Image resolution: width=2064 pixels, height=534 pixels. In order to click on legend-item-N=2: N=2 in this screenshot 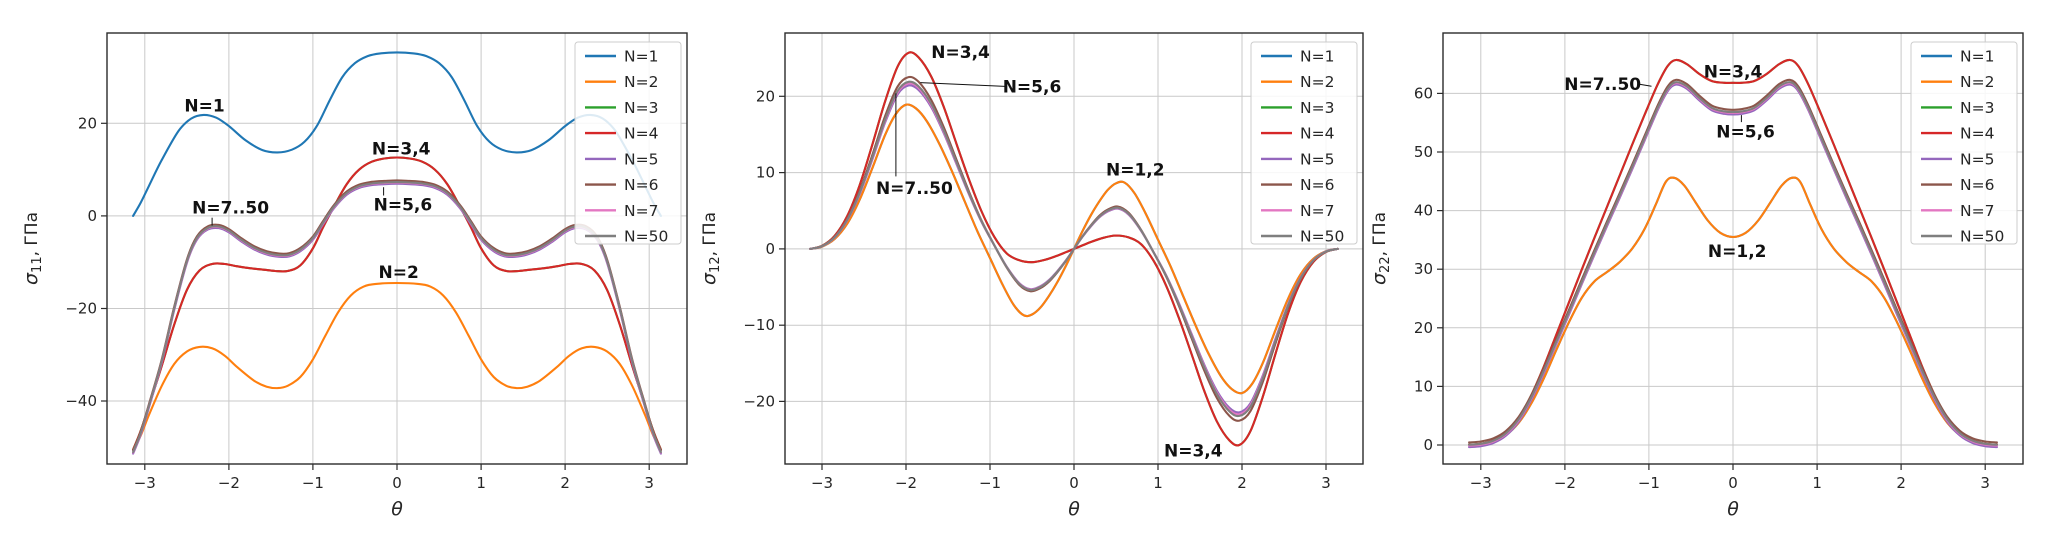, I will do `click(1297, 82)`.